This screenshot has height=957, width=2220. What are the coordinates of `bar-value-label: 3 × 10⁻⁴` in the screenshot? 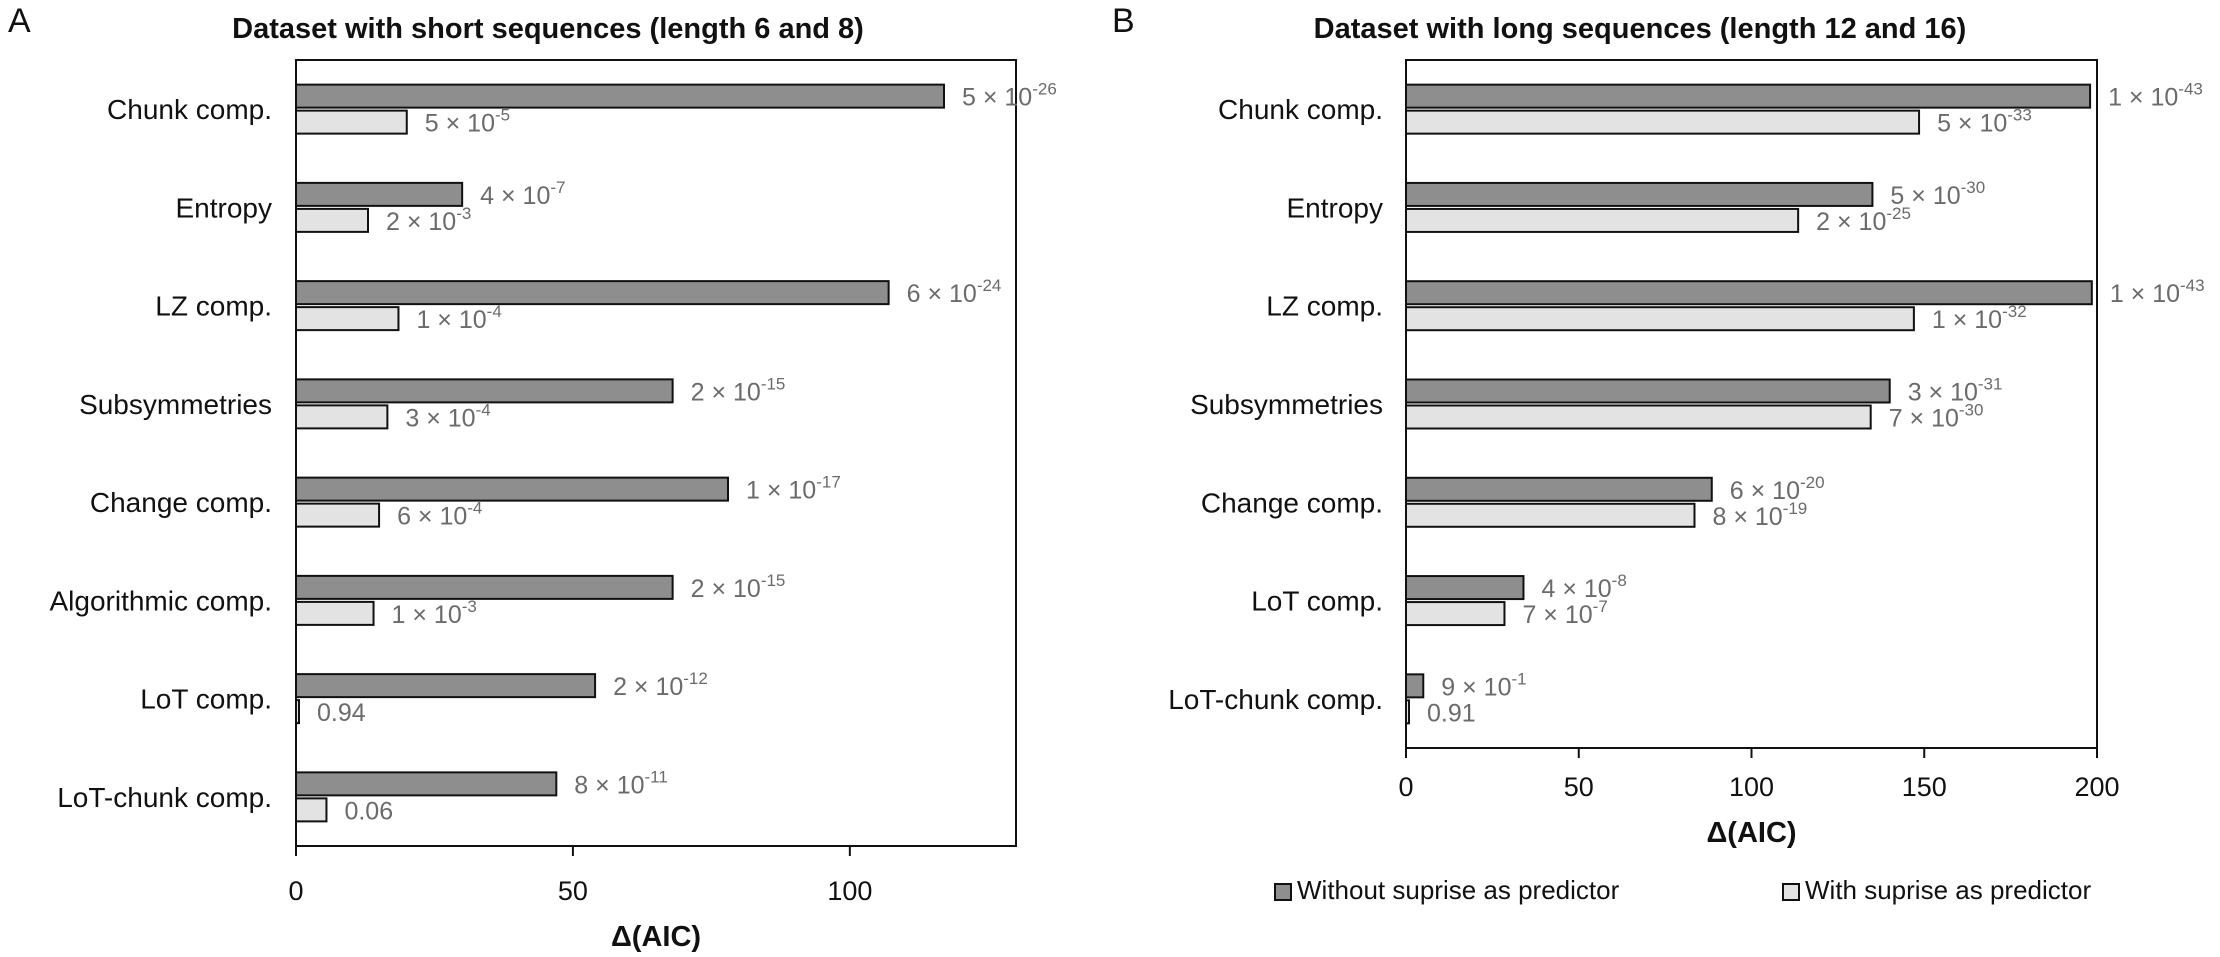 It's located at (447, 416).